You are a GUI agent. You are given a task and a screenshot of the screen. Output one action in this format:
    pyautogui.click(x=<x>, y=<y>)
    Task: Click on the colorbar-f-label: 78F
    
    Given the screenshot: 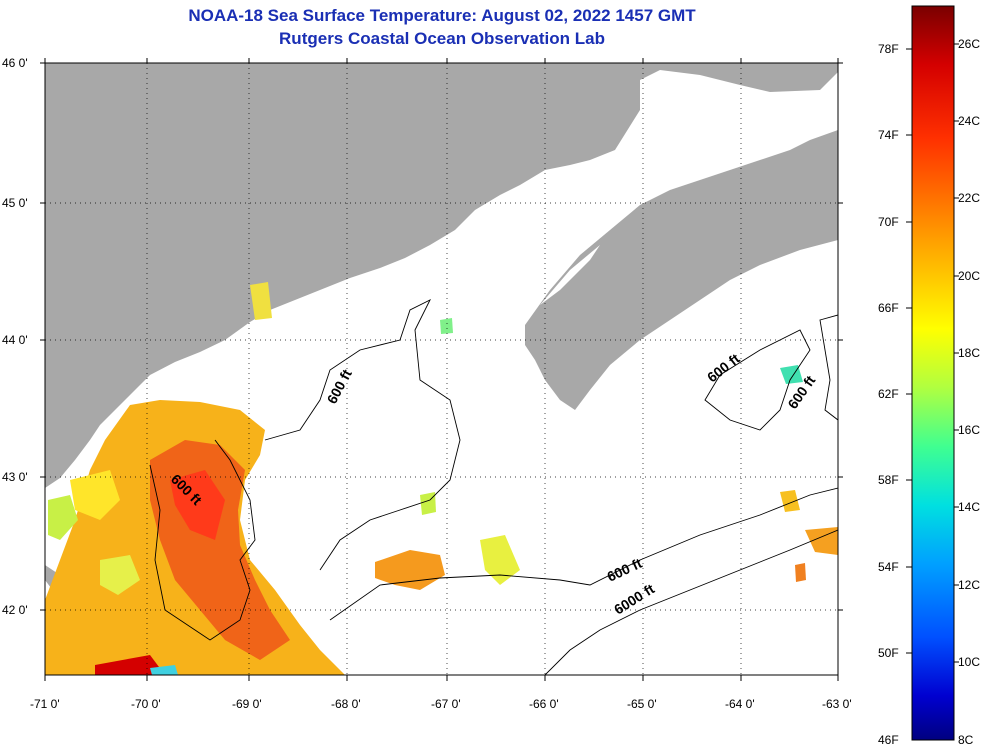 What is the action you would take?
    pyautogui.click(x=888, y=49)
    